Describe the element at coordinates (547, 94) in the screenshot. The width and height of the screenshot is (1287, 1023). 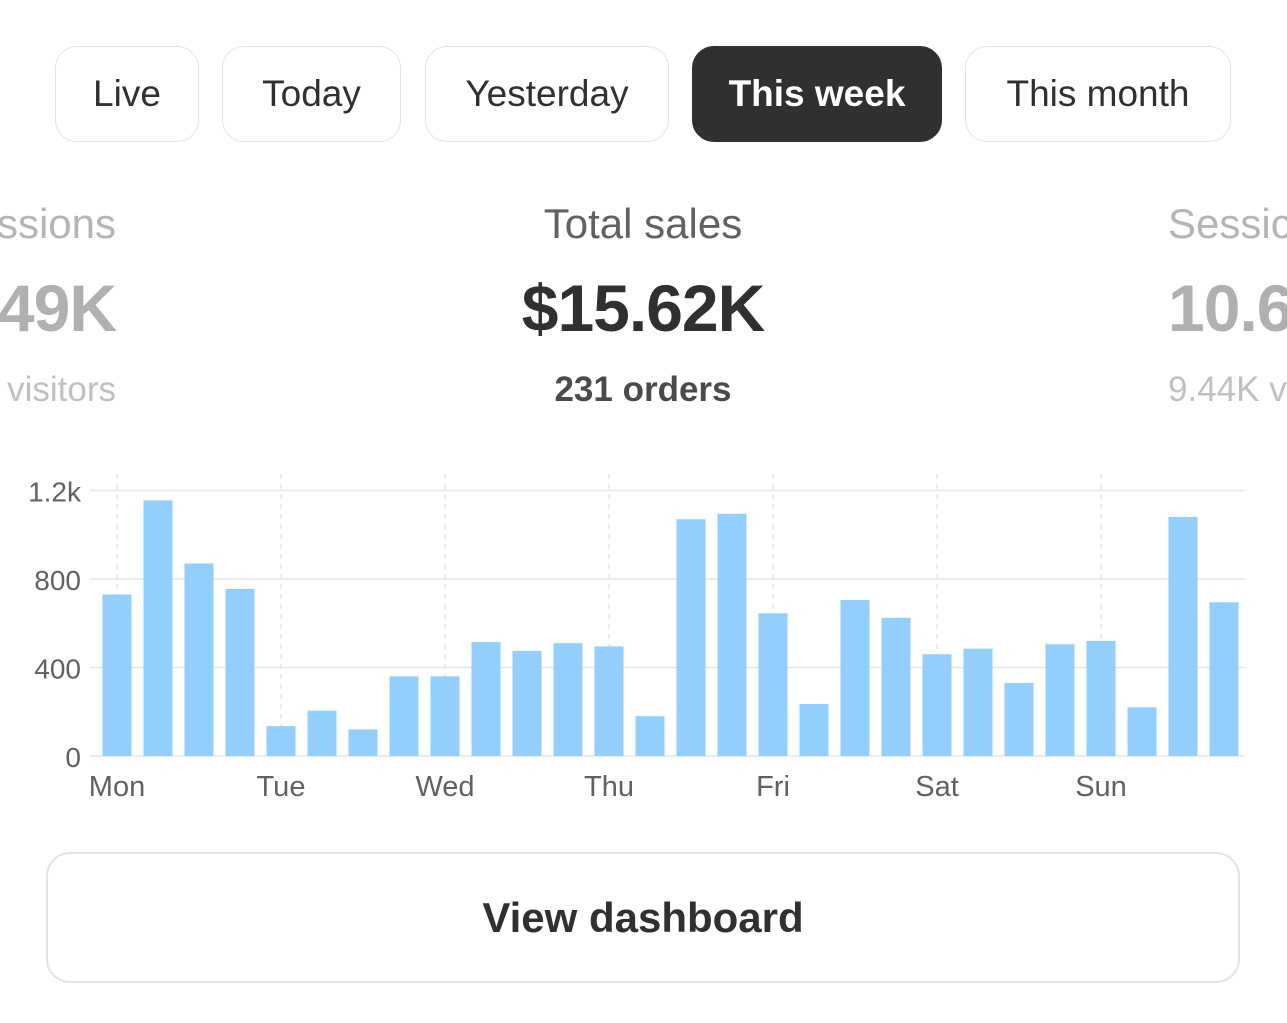
I see `tab-yesterday: Yesterday` at that location.